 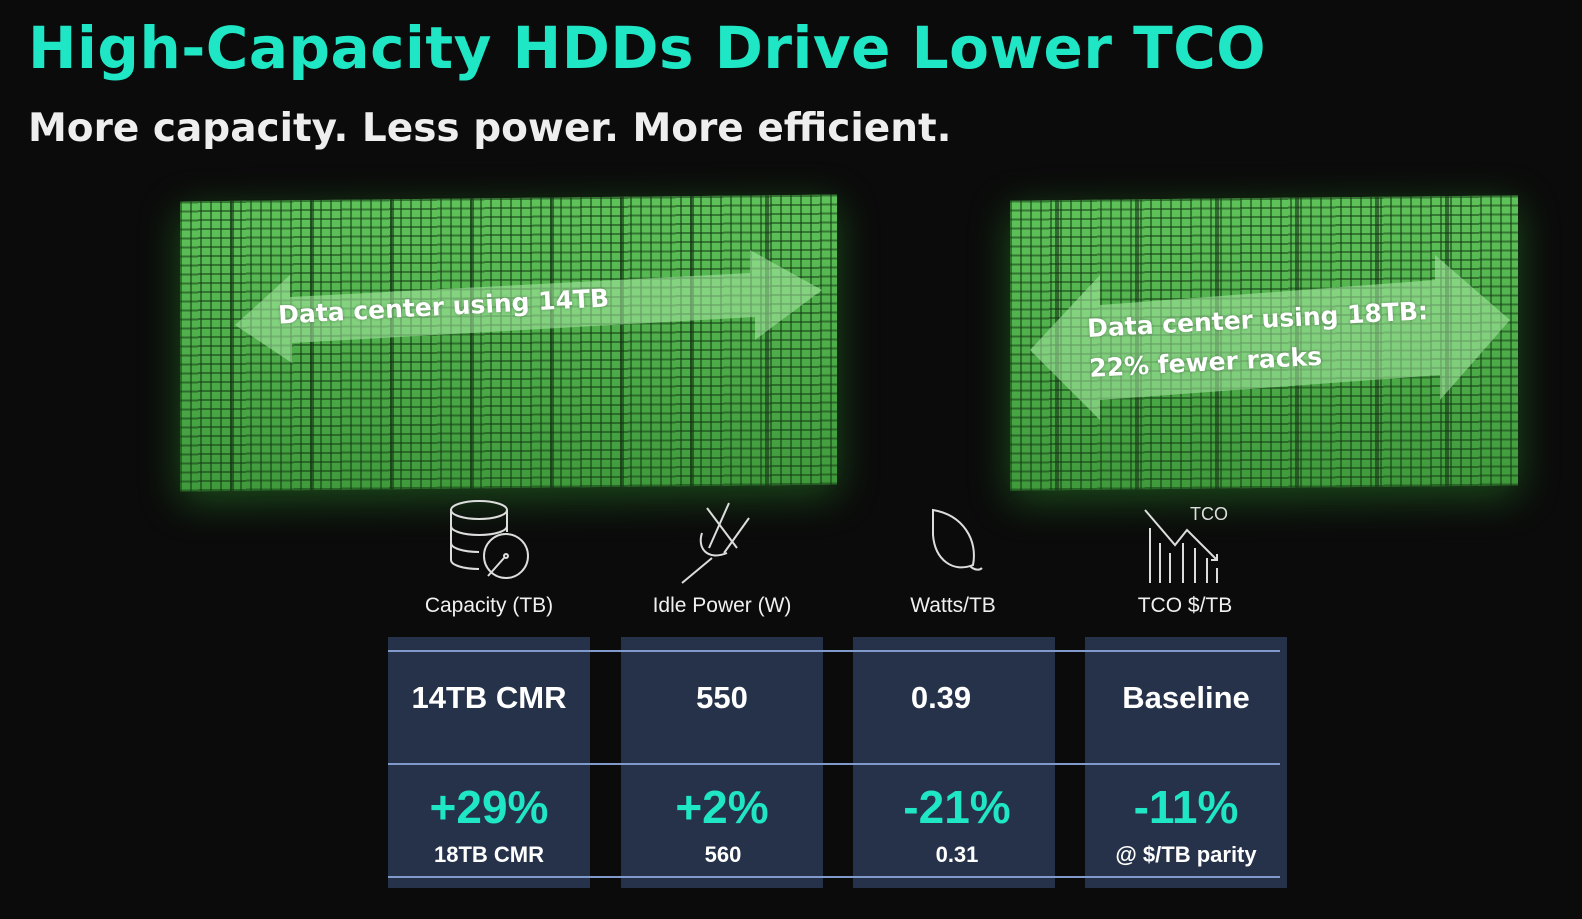 I want to click on change-value: +29%, so click(x=489, y=807).